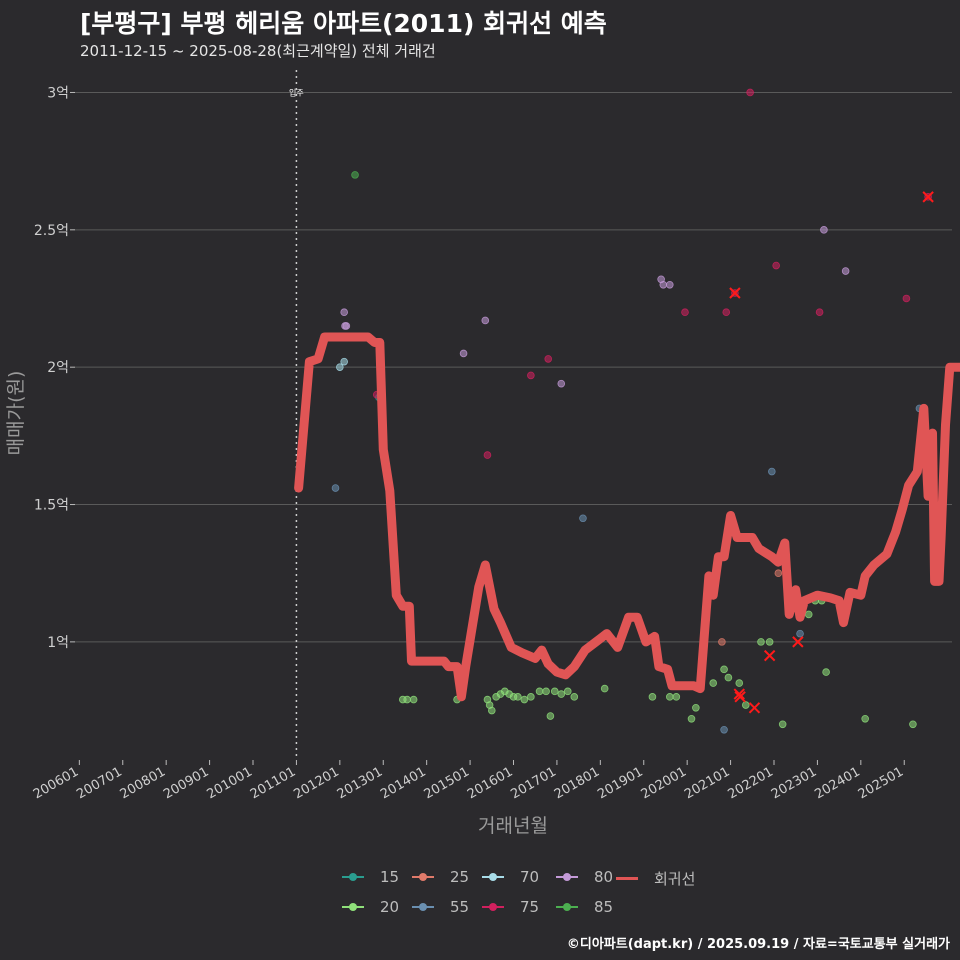 Image resolution: width=960 pixels, height=960 pixels. Describe the element at coordinates (258, 51) in the screenshot. I see `chart-subtitle: 2011-12-15 ~ 2025-08-28(최근계약일) 전체 거래건` at that location.